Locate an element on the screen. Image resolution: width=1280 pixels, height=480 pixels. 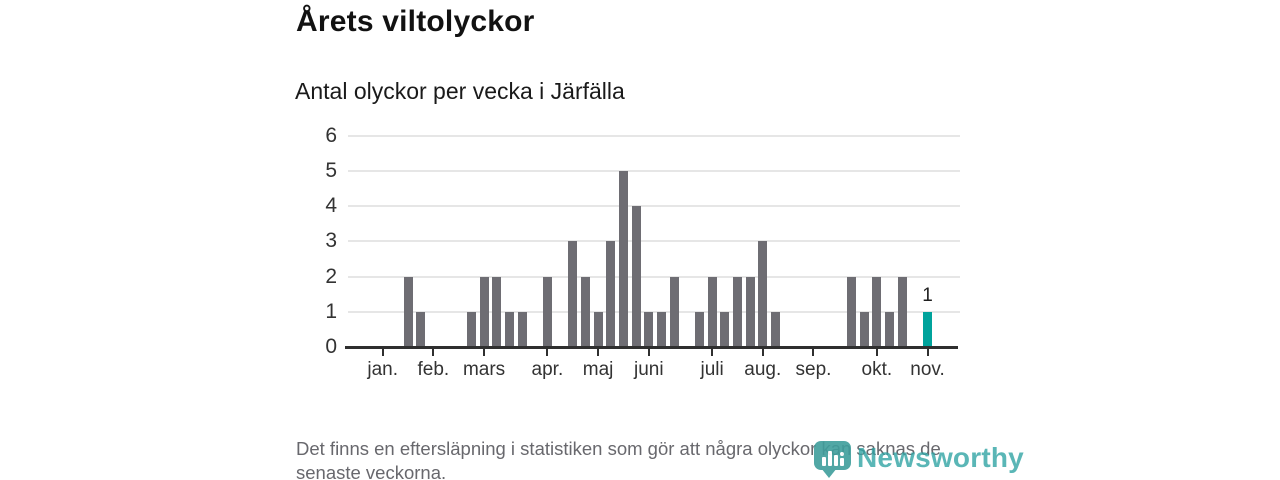
x-axis-label: apr. is located at coordinates (547, 369).